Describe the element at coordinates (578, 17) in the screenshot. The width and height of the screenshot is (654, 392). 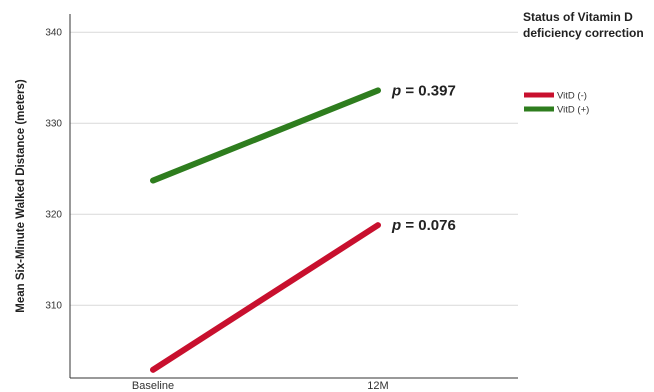
I see `legend-title-line-1: Status of Vitamin D` at that location.